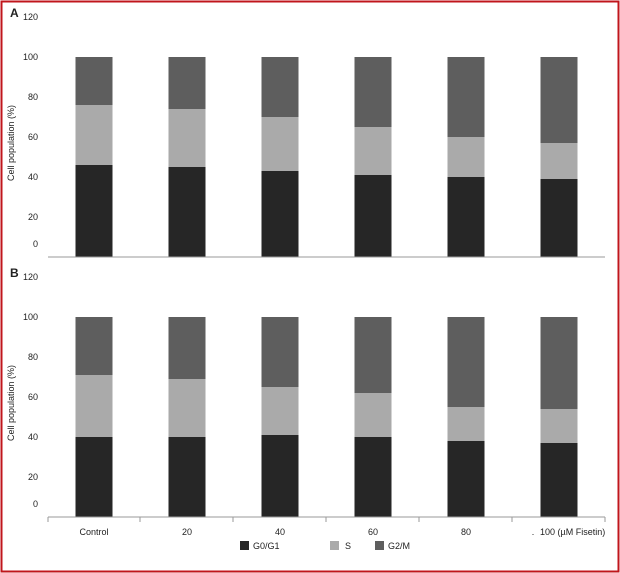  Describe the element at coordinates (11, 143) in the screenshot. I see `panel-a-y-axis-label: Cell population (%)` at that location.